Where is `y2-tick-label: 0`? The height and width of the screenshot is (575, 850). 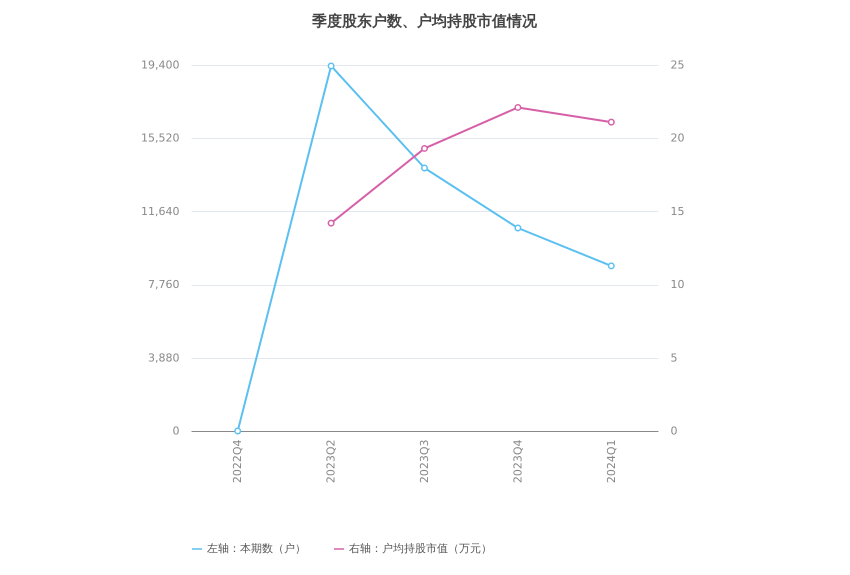
y2-tick-label: 0 is located at coordinates (674, 431).